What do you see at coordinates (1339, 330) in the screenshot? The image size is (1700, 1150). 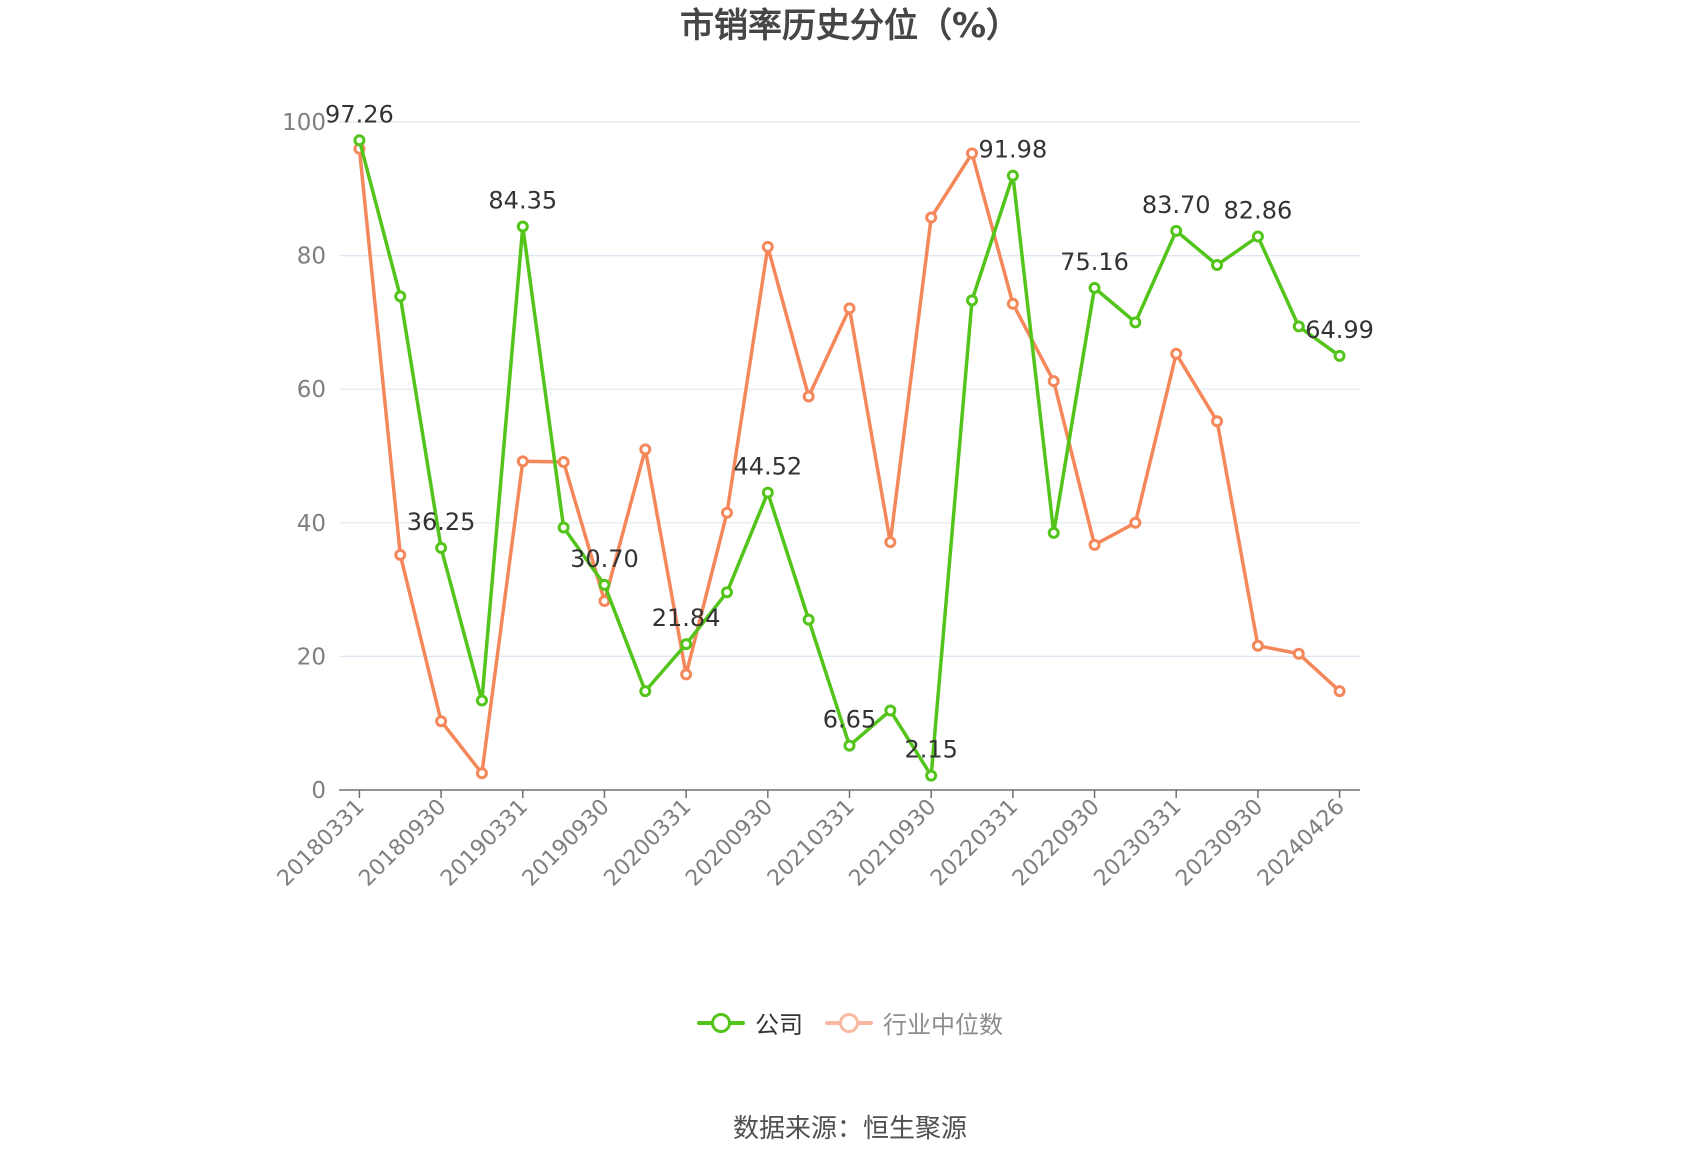 I see `data-label: 64.99` at bounding box center [1339, 330].